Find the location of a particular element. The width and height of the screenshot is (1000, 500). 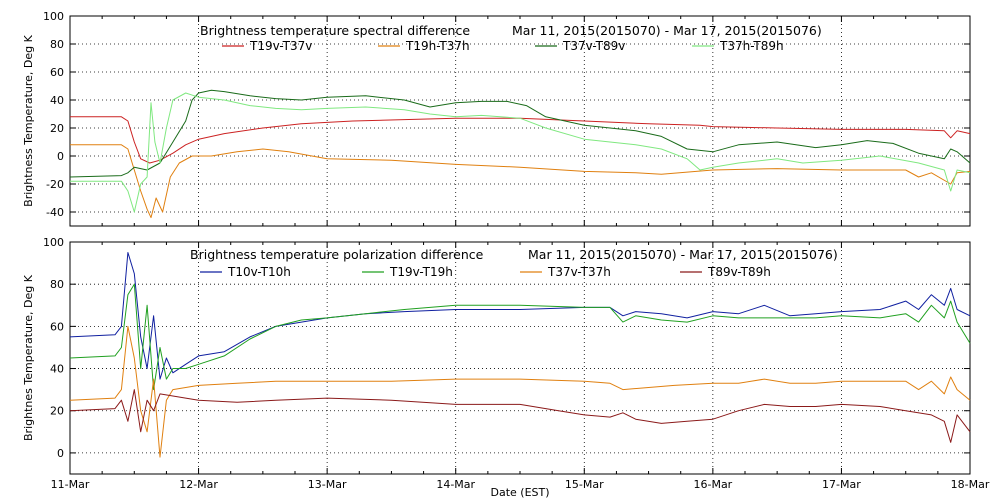

bottom-legend-label: T10v-T10h is located at coordinates (259, 272).